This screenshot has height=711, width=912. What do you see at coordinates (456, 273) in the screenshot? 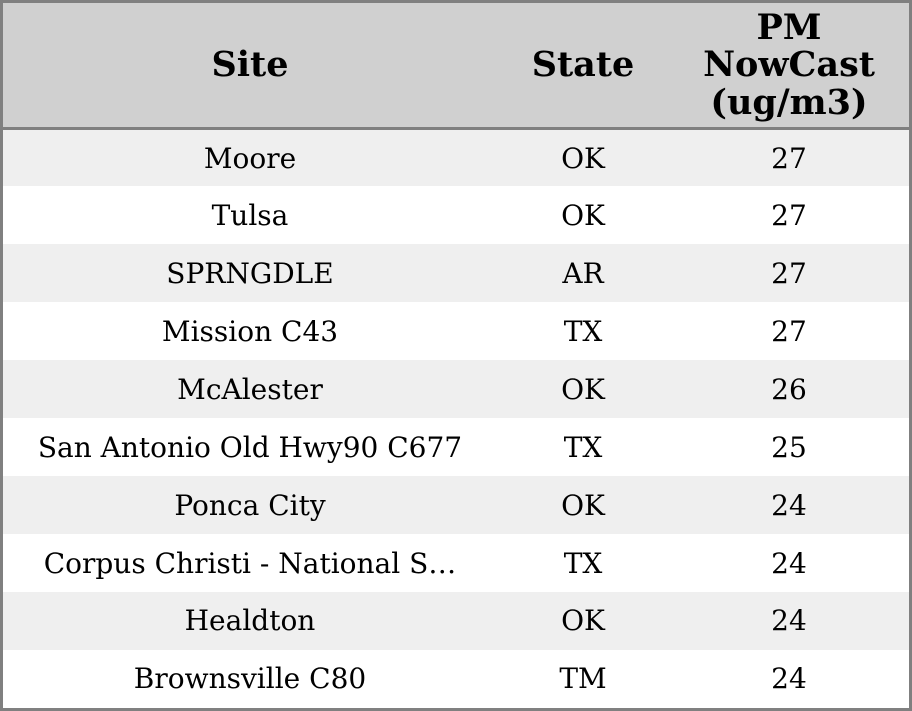
I see `table-row: SPRNGDLE AR 27` at bounding box center [456, 273].